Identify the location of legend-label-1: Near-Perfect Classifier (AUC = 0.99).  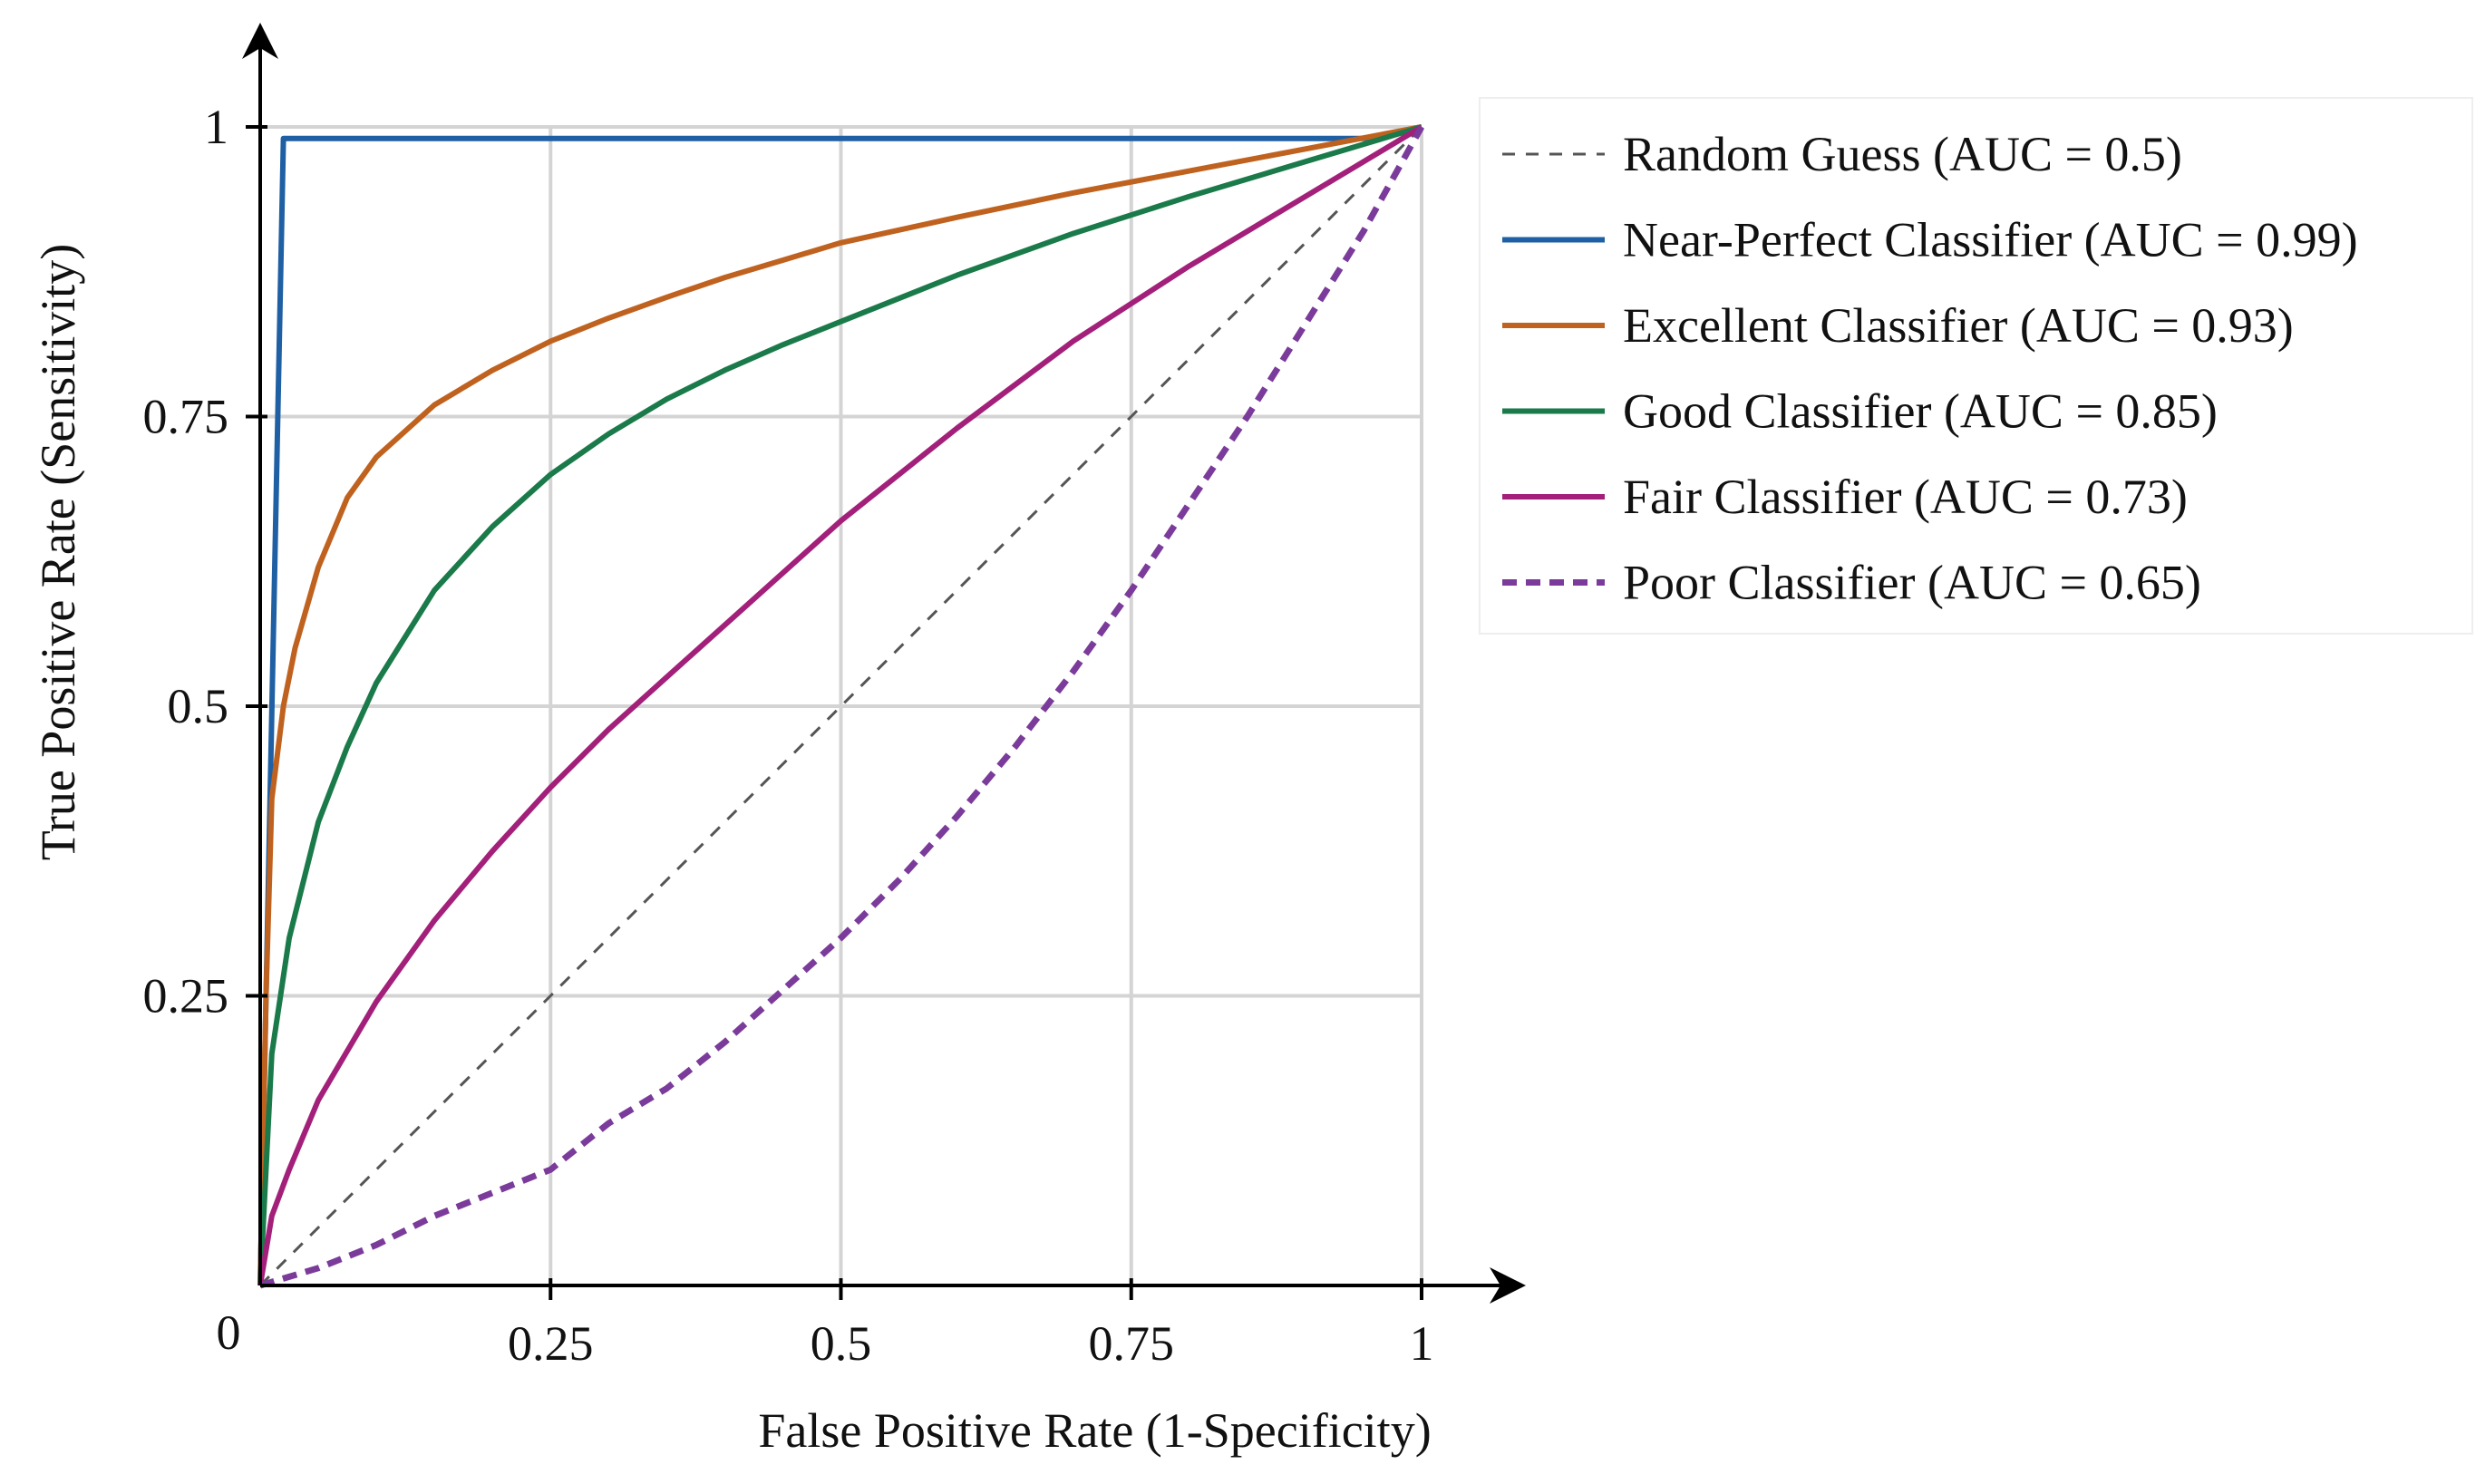
(1991, 240).